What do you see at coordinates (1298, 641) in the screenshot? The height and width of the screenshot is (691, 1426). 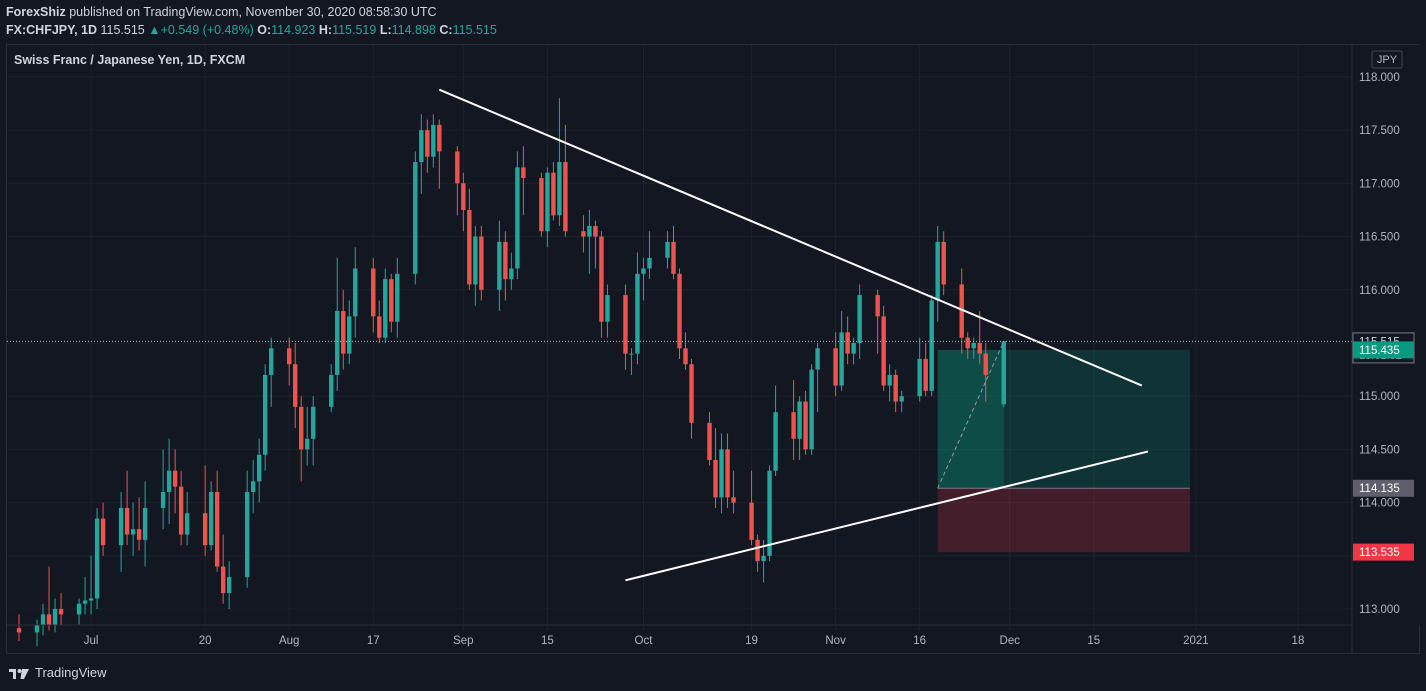 I see `x-tick-label: 18` at bounding box center [1298, 641].